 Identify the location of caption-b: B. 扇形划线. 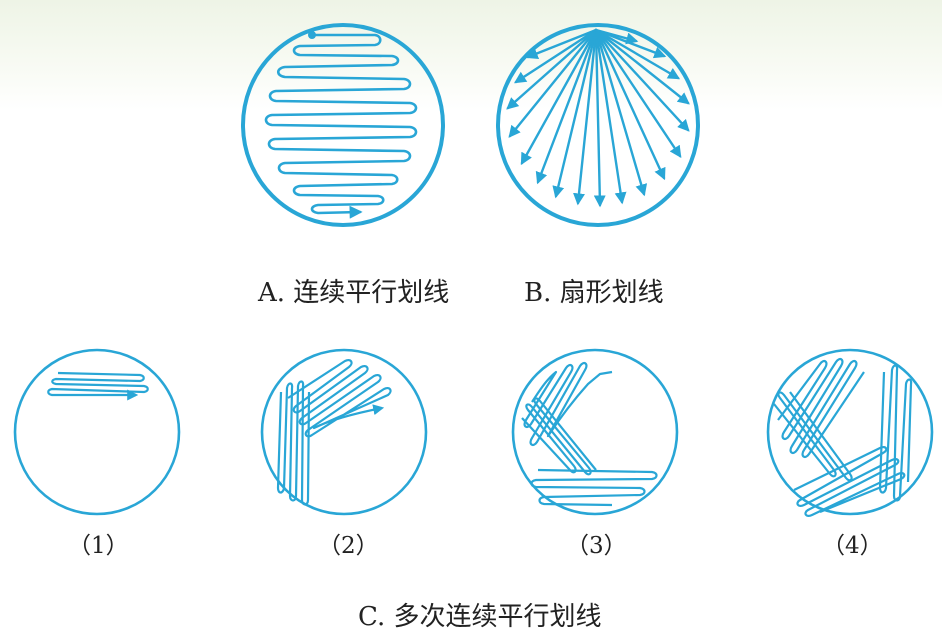
(594, 293).